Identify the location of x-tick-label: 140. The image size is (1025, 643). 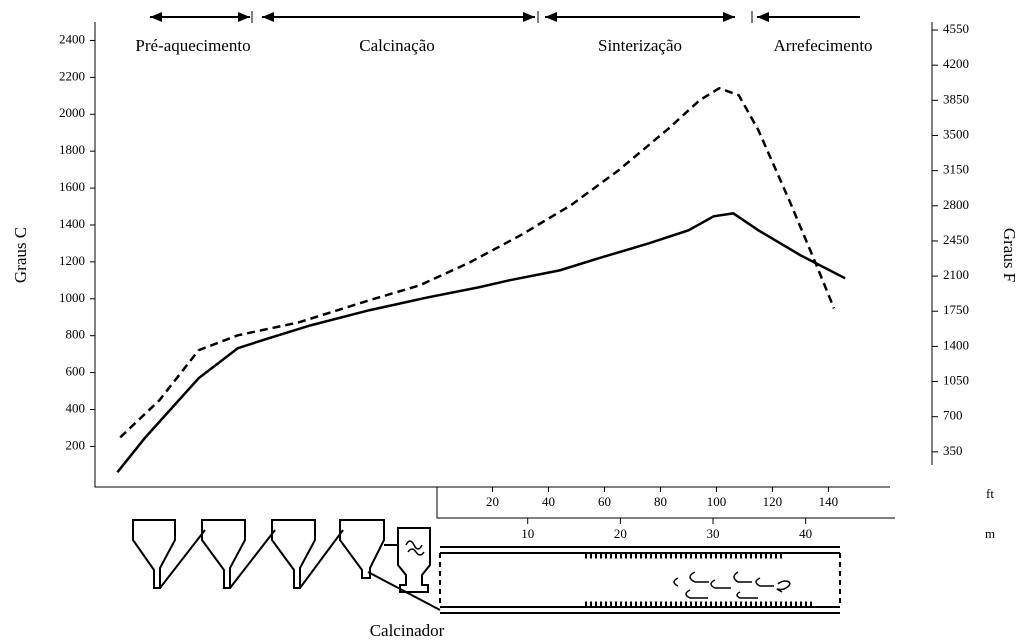
(829, 501).